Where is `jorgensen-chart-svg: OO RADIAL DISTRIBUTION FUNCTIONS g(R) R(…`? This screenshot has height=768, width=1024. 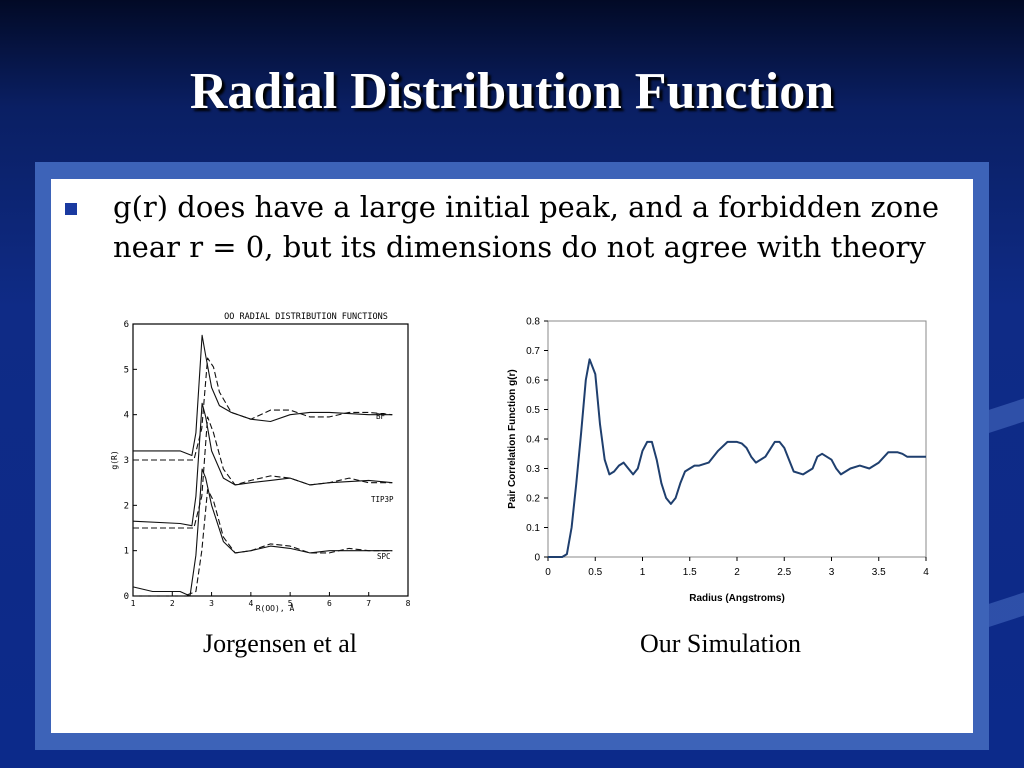
jorgensen-chart-svg: OO RADIAL DISTRIBUTION FUNCTIONS g(R) R(… is located at coordinates (260, 462).